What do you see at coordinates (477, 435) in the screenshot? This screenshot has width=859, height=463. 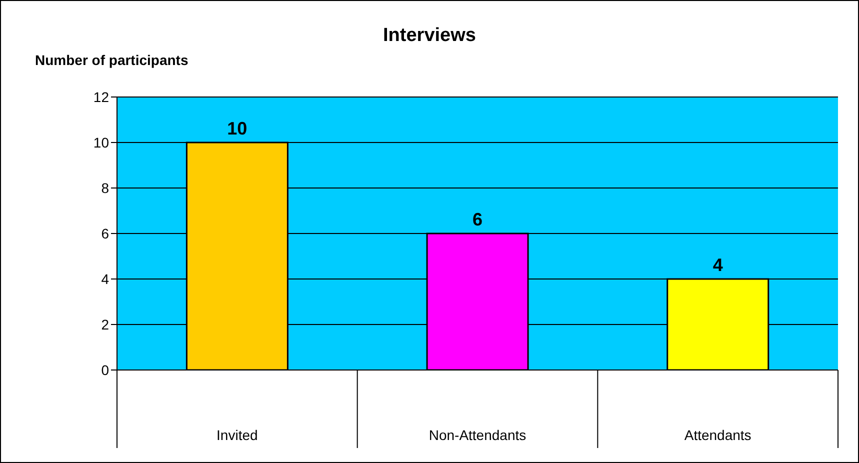 I see `x-tick-label: Non-Attendants` at bounding box center [477, 435].